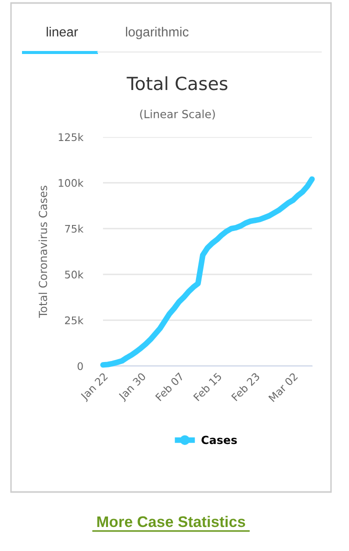 This screenshot has height=551, width=349. Describe the element at coordinates (171, 522) in the screenshot. I see `text: More Case Statistics` at that location.